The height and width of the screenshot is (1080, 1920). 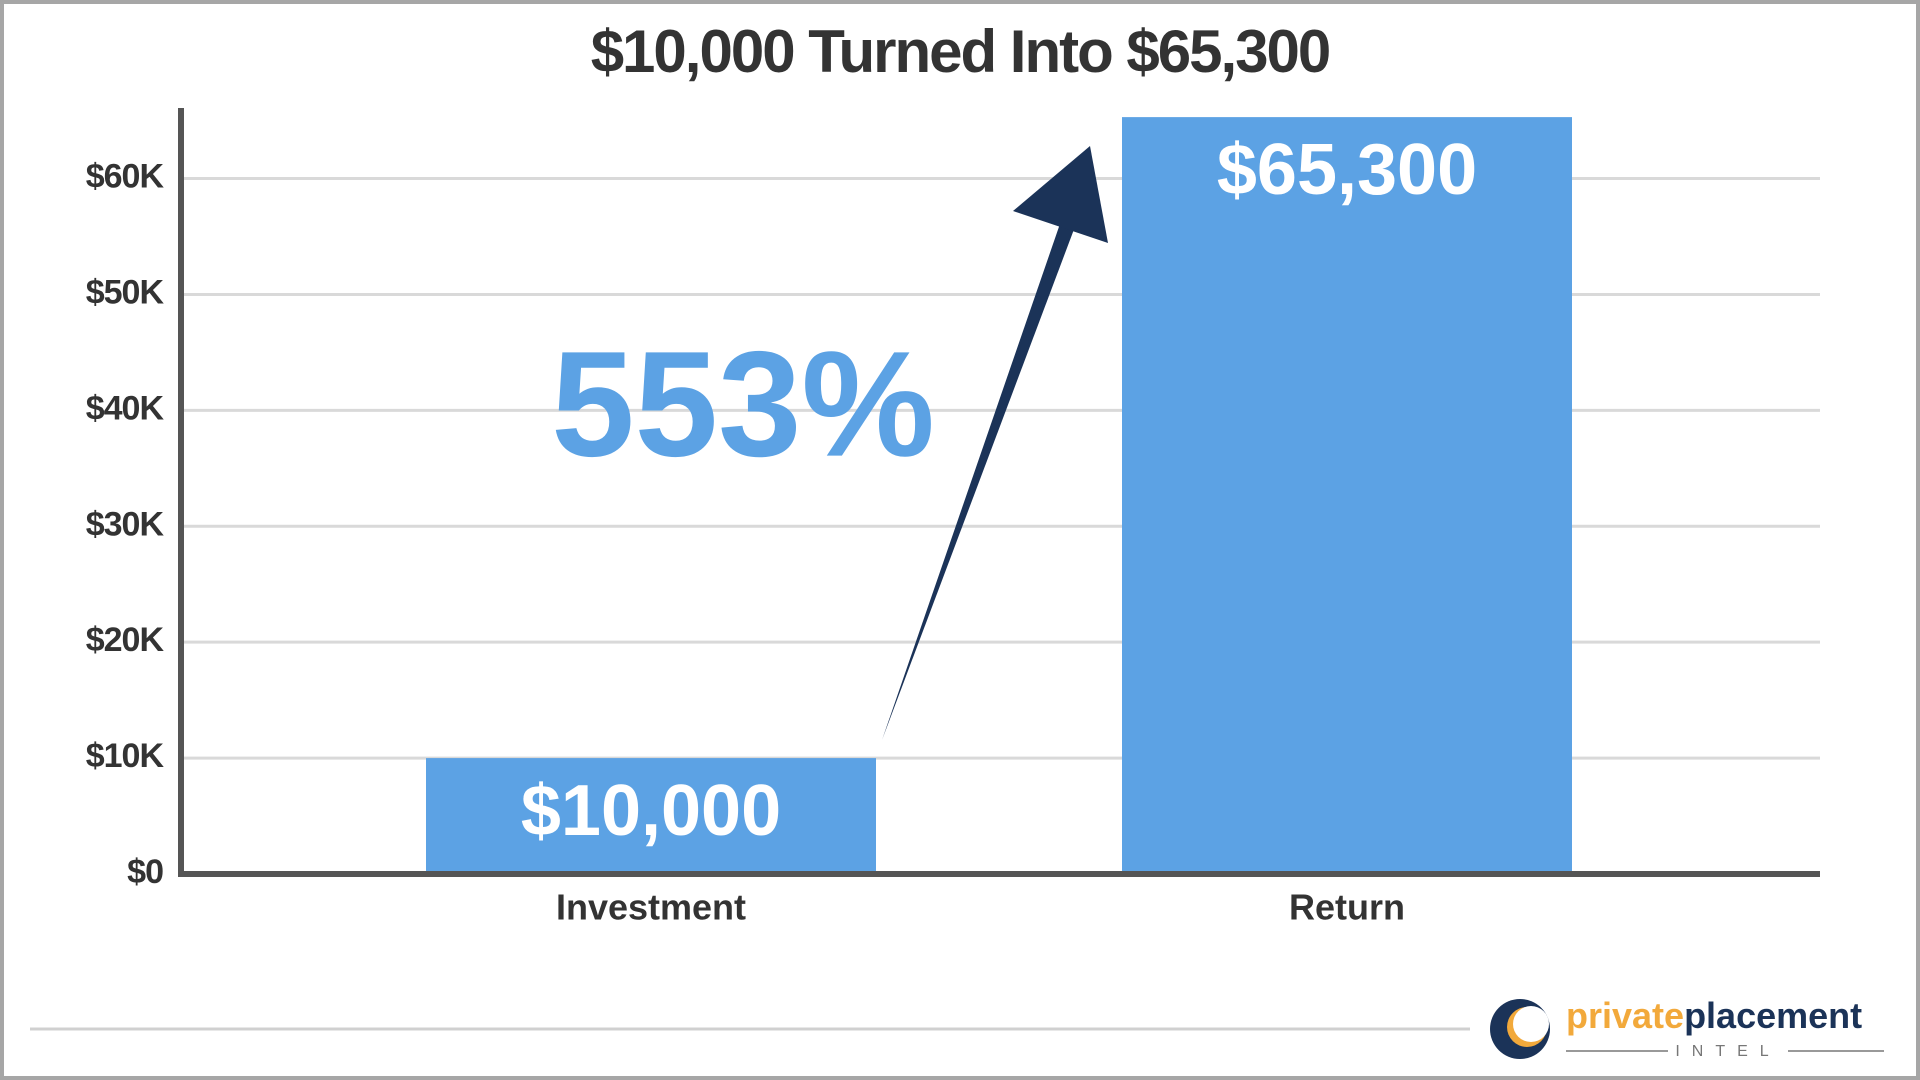 What do you see at coordinates (1625, 1015) in the screenshot?
I see `logo-word: private` at bounding box center [1625, 1015].